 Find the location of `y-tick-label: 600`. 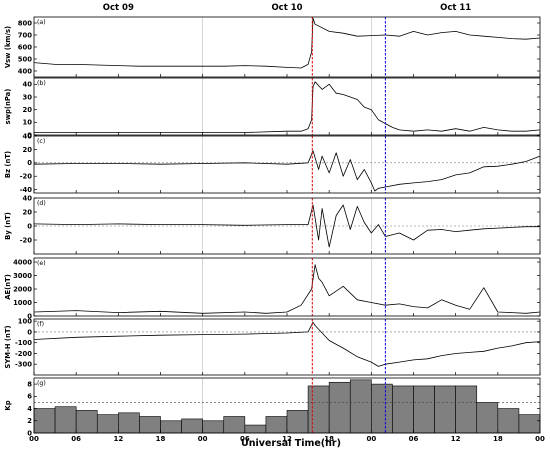

y-tick-label: 600 is located at coordinates (25, 47).